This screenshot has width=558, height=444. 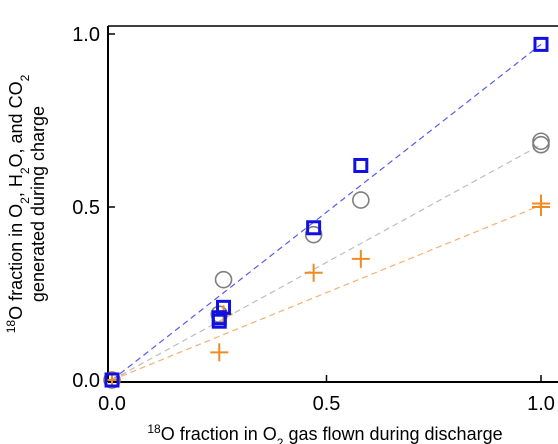 What do you see at coordinates (16, 185) in the screenshot?
I see `y-title-b: , H` at bounding box center [16, 185].